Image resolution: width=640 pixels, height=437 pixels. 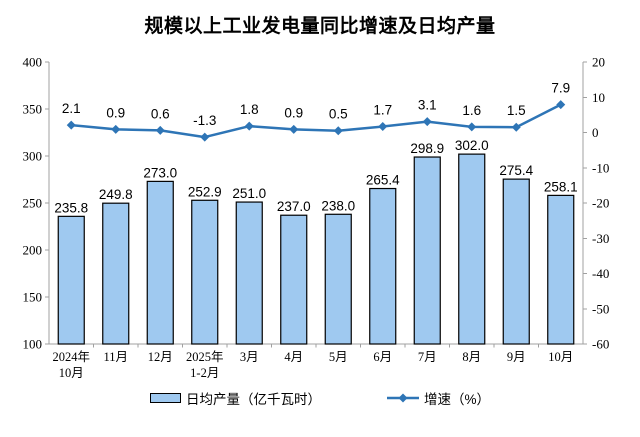 What do you see at coordinates (71, 207) in the screenshot?
I see `bar-value-label: 235.8` at bounding box center [71, 207].